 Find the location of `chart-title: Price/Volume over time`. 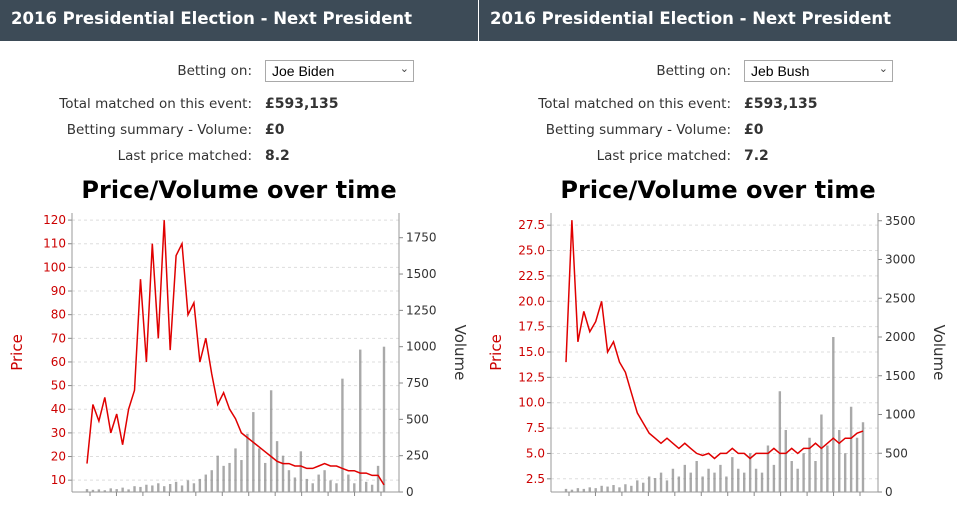

chart-title: Price/Volume over time is located at coordinates (718, 190).